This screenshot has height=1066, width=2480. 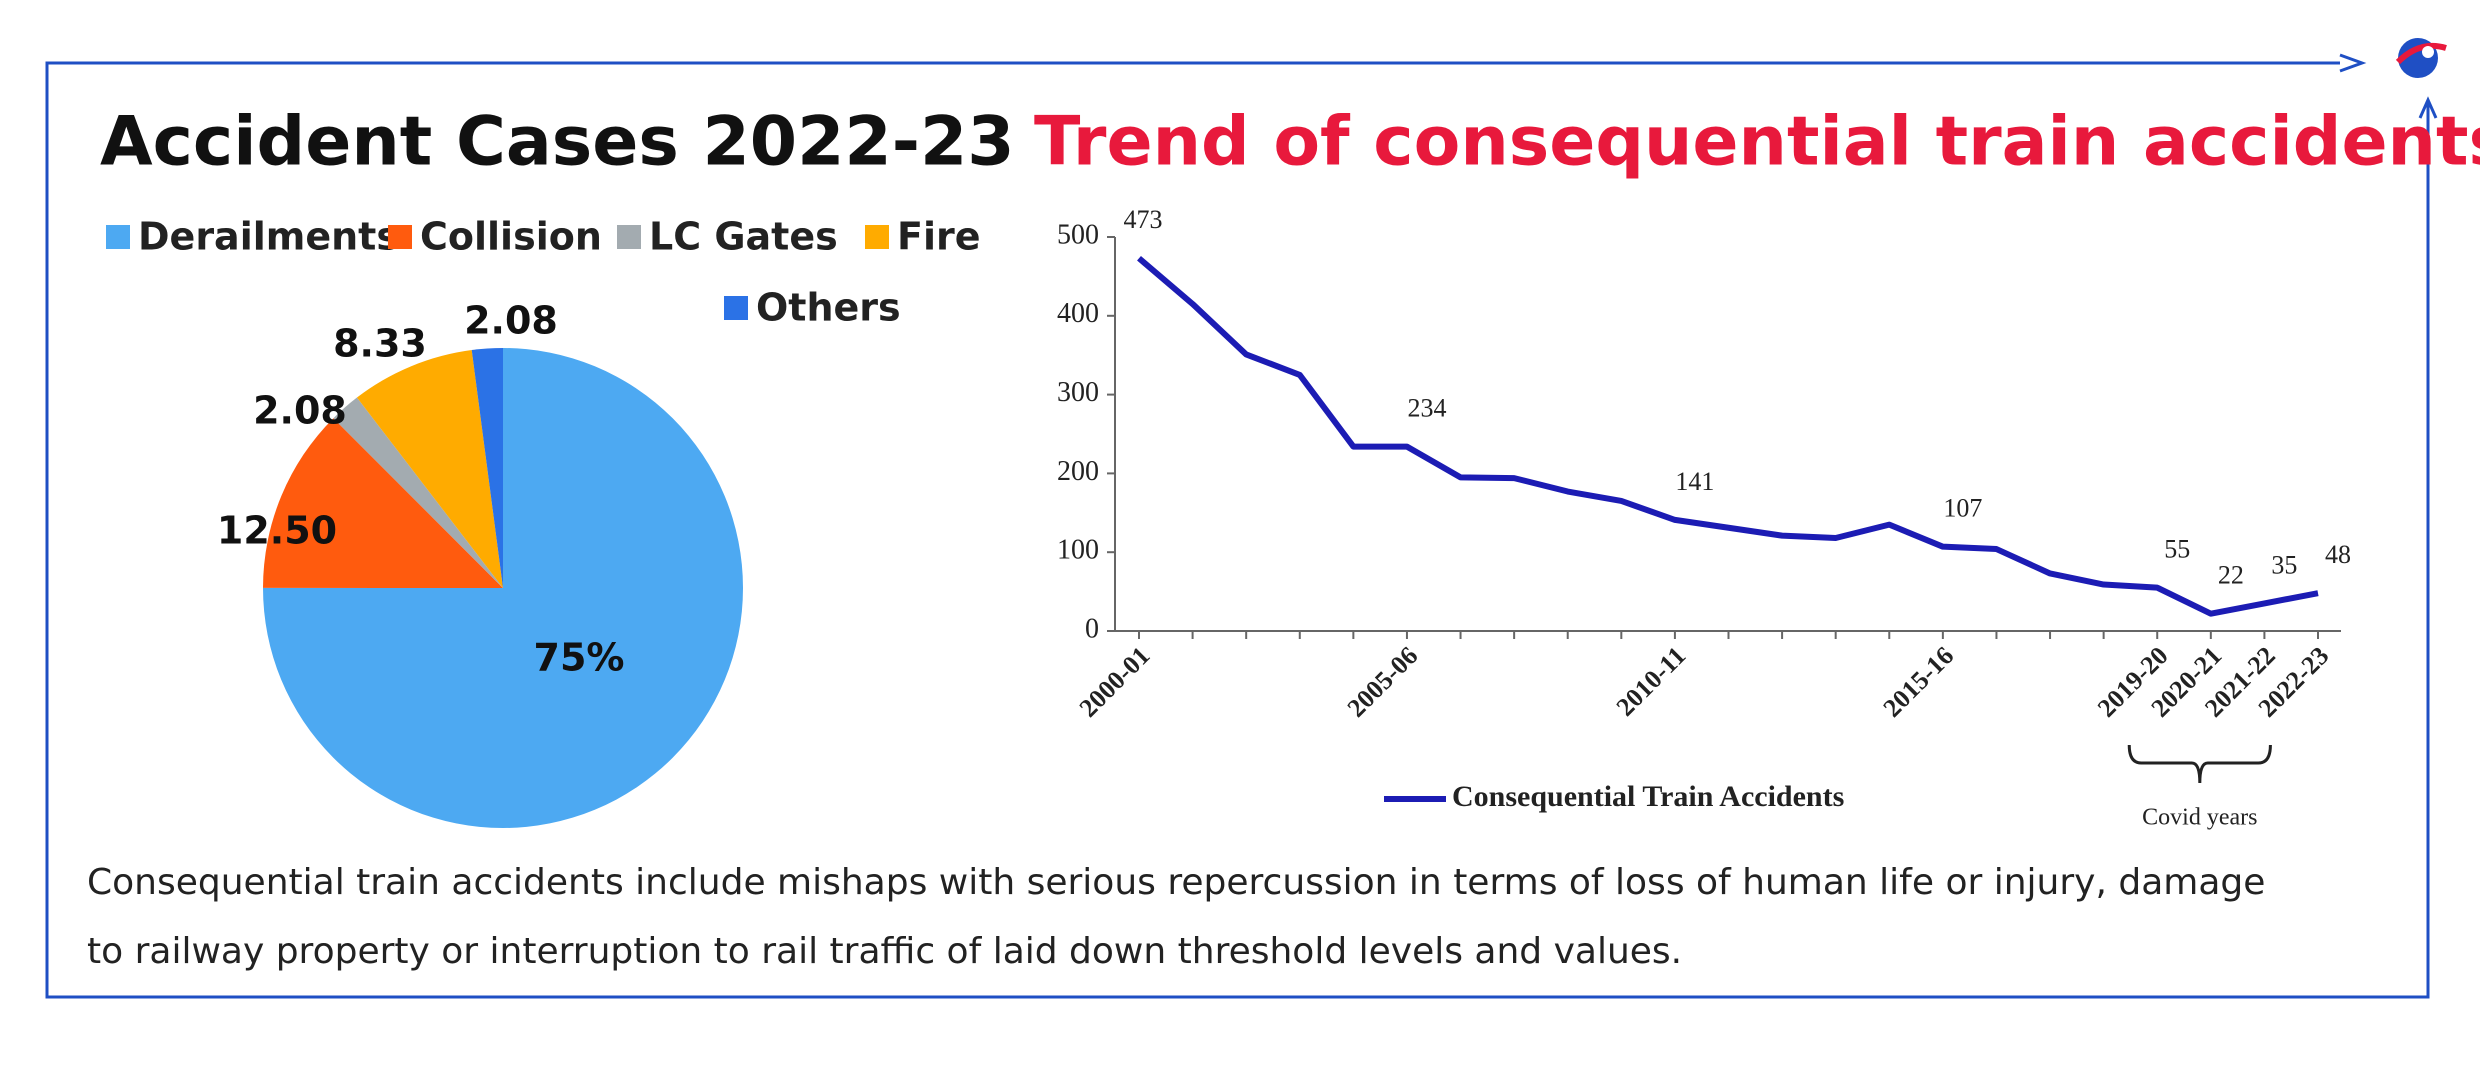 I want to click on data-label: 48, so click(x=2338, y=554).